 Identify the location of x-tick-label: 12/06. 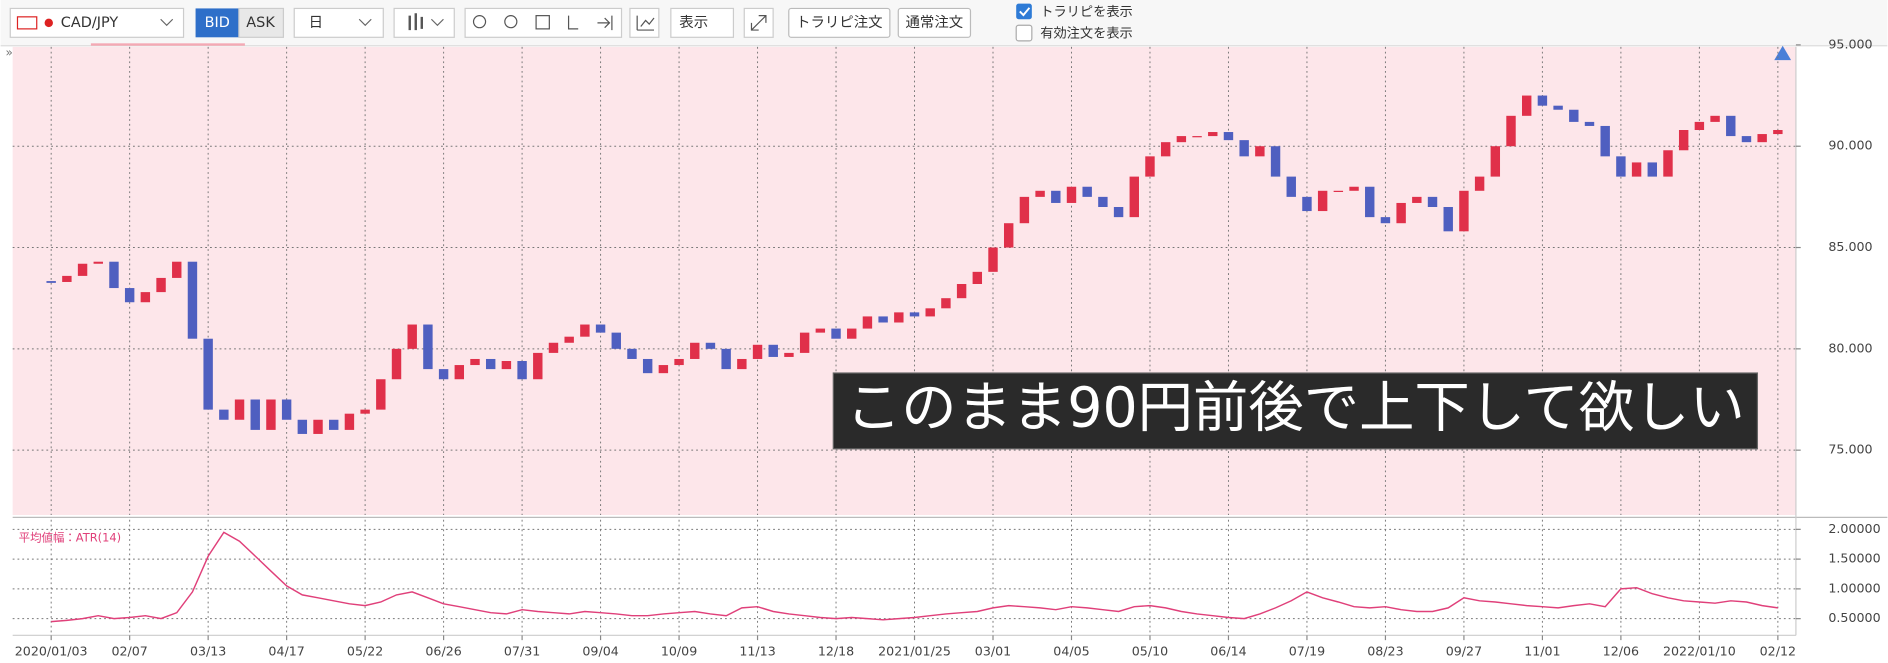
(1621, 651).